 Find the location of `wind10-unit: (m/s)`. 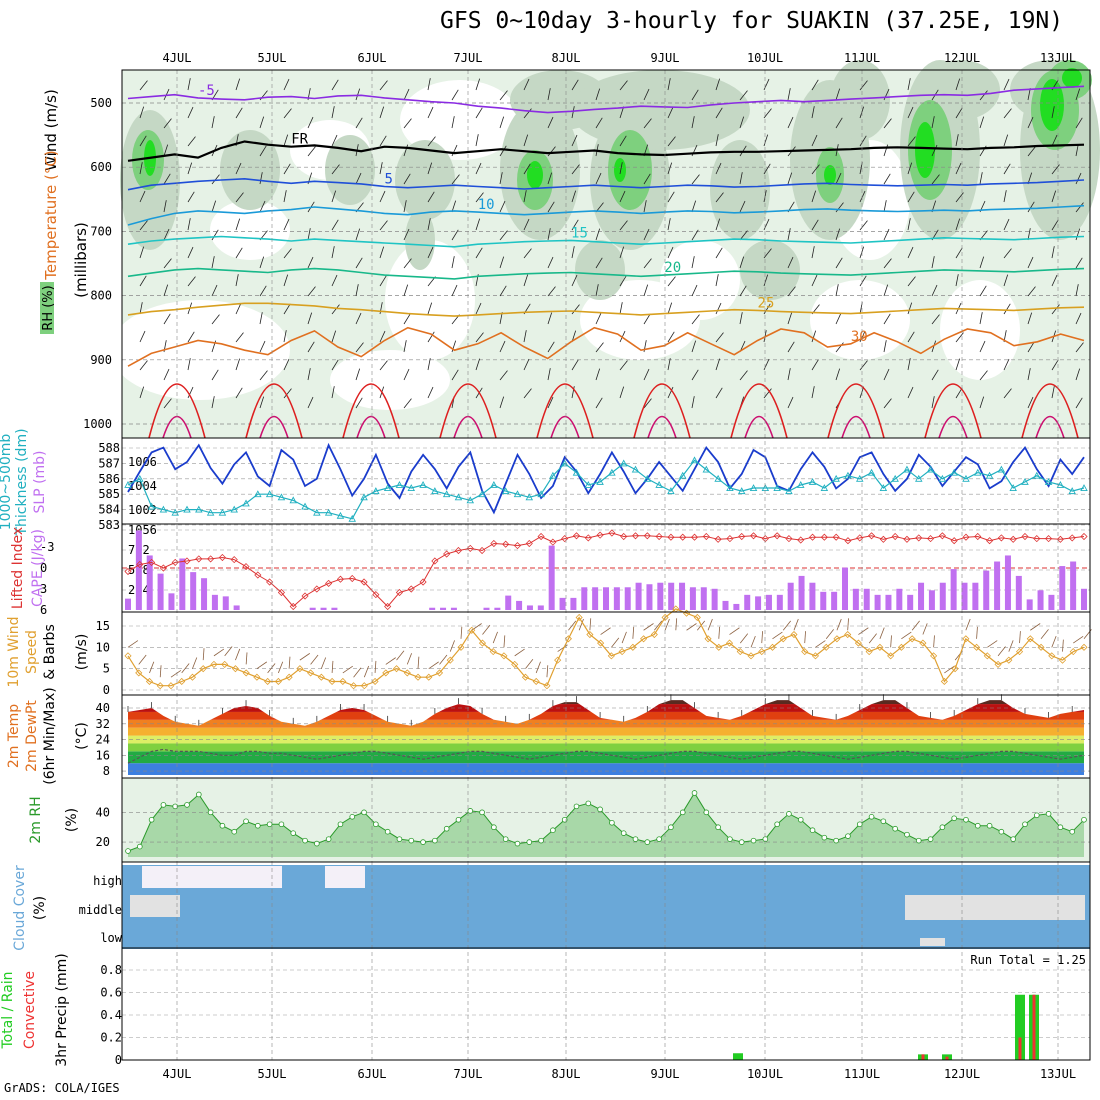

wind10-unit: (m/s) is located at coordinates (82, 652).